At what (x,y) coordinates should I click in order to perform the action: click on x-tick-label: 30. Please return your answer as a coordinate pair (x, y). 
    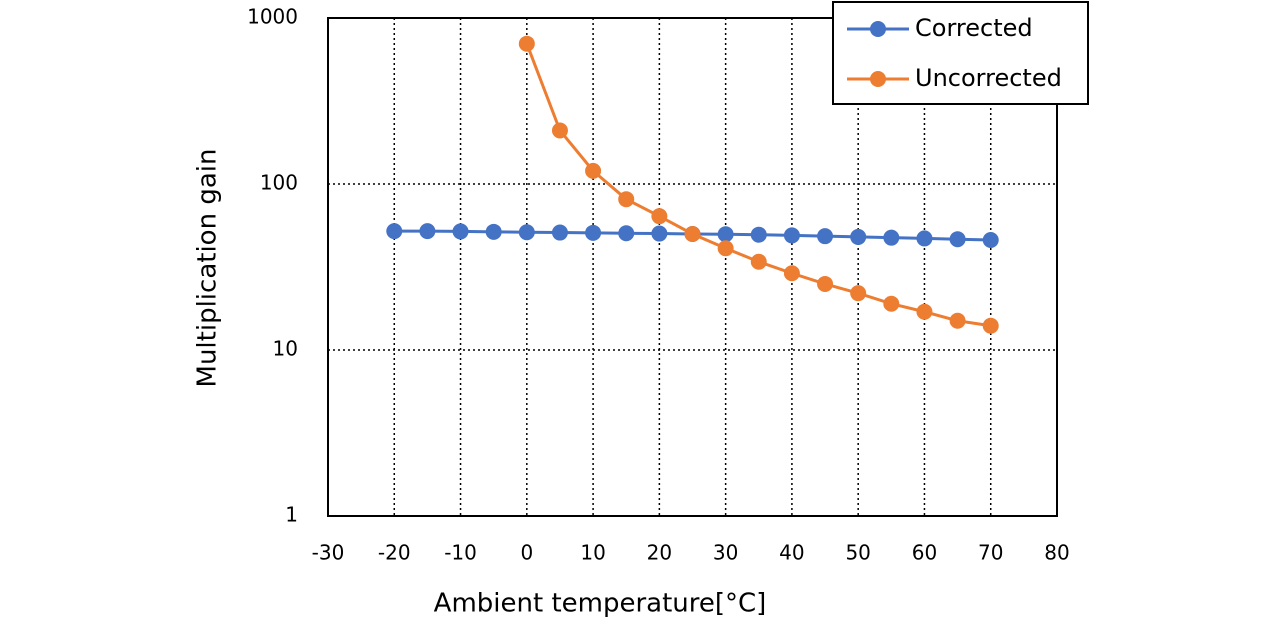
    Looking at the image, I should click on (725, 553).